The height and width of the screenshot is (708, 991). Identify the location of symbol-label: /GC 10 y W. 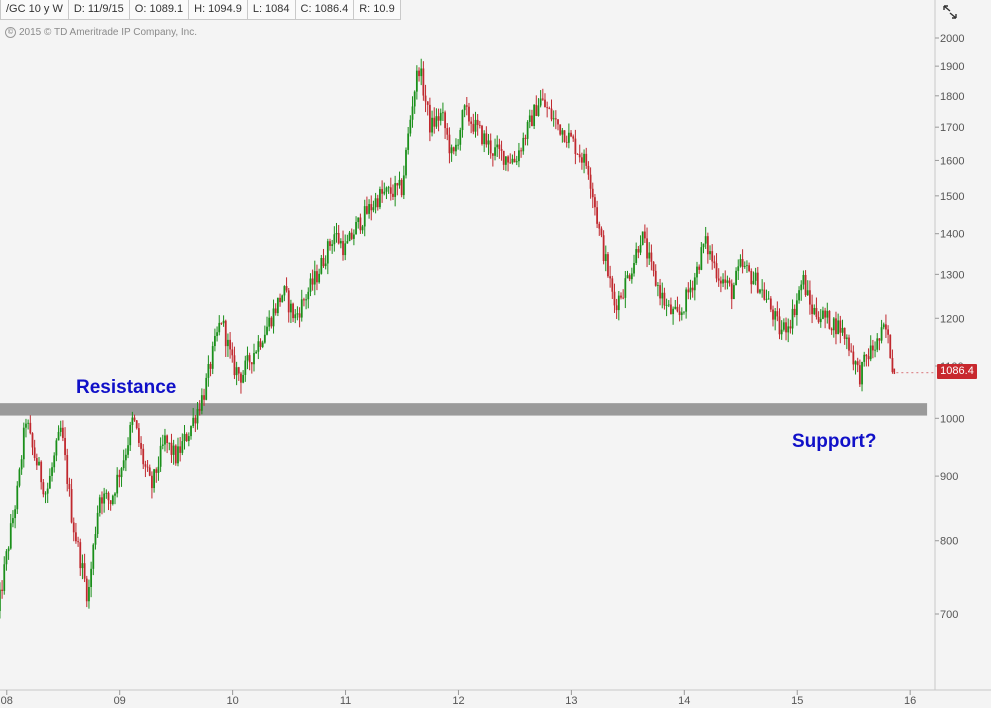
(34, 10).